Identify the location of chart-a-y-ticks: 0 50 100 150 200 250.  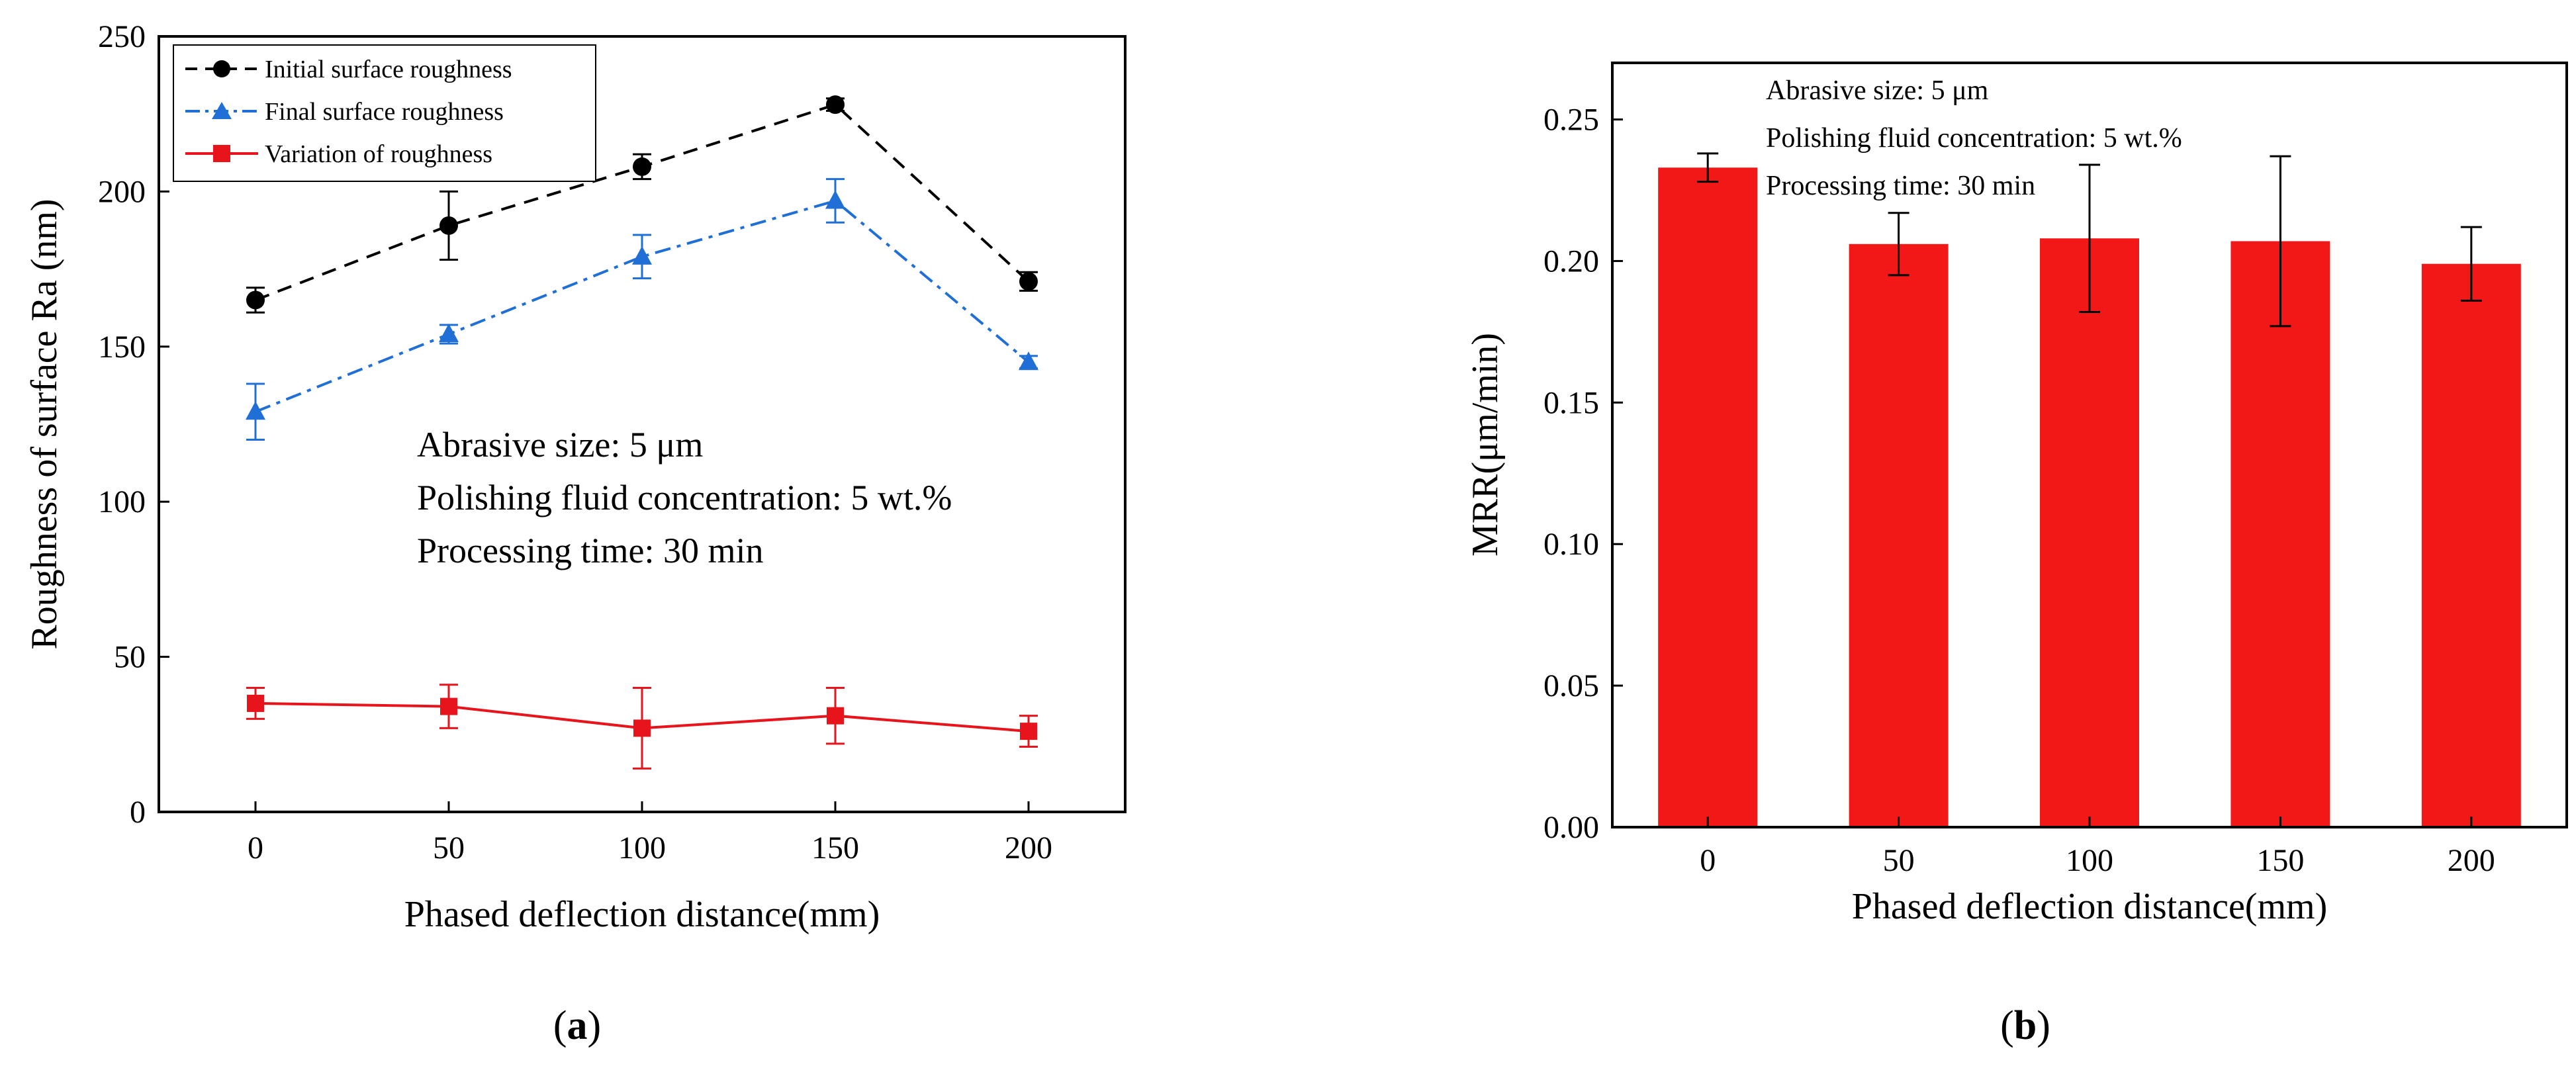
(133, 424).